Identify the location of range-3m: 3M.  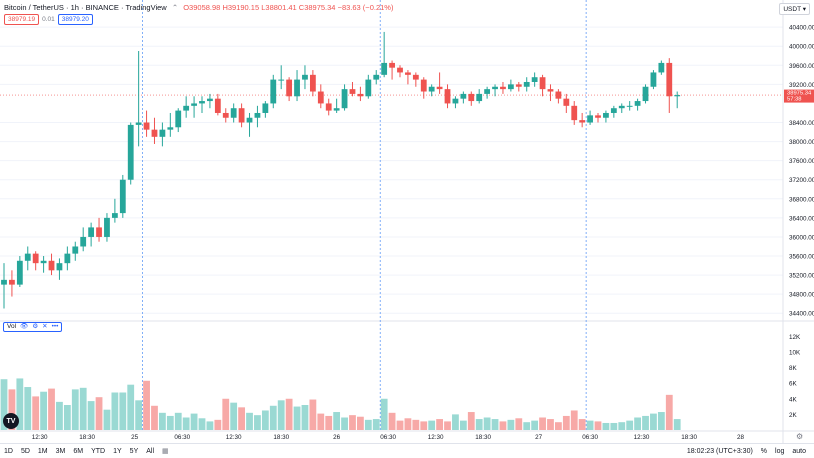
(60, 451).